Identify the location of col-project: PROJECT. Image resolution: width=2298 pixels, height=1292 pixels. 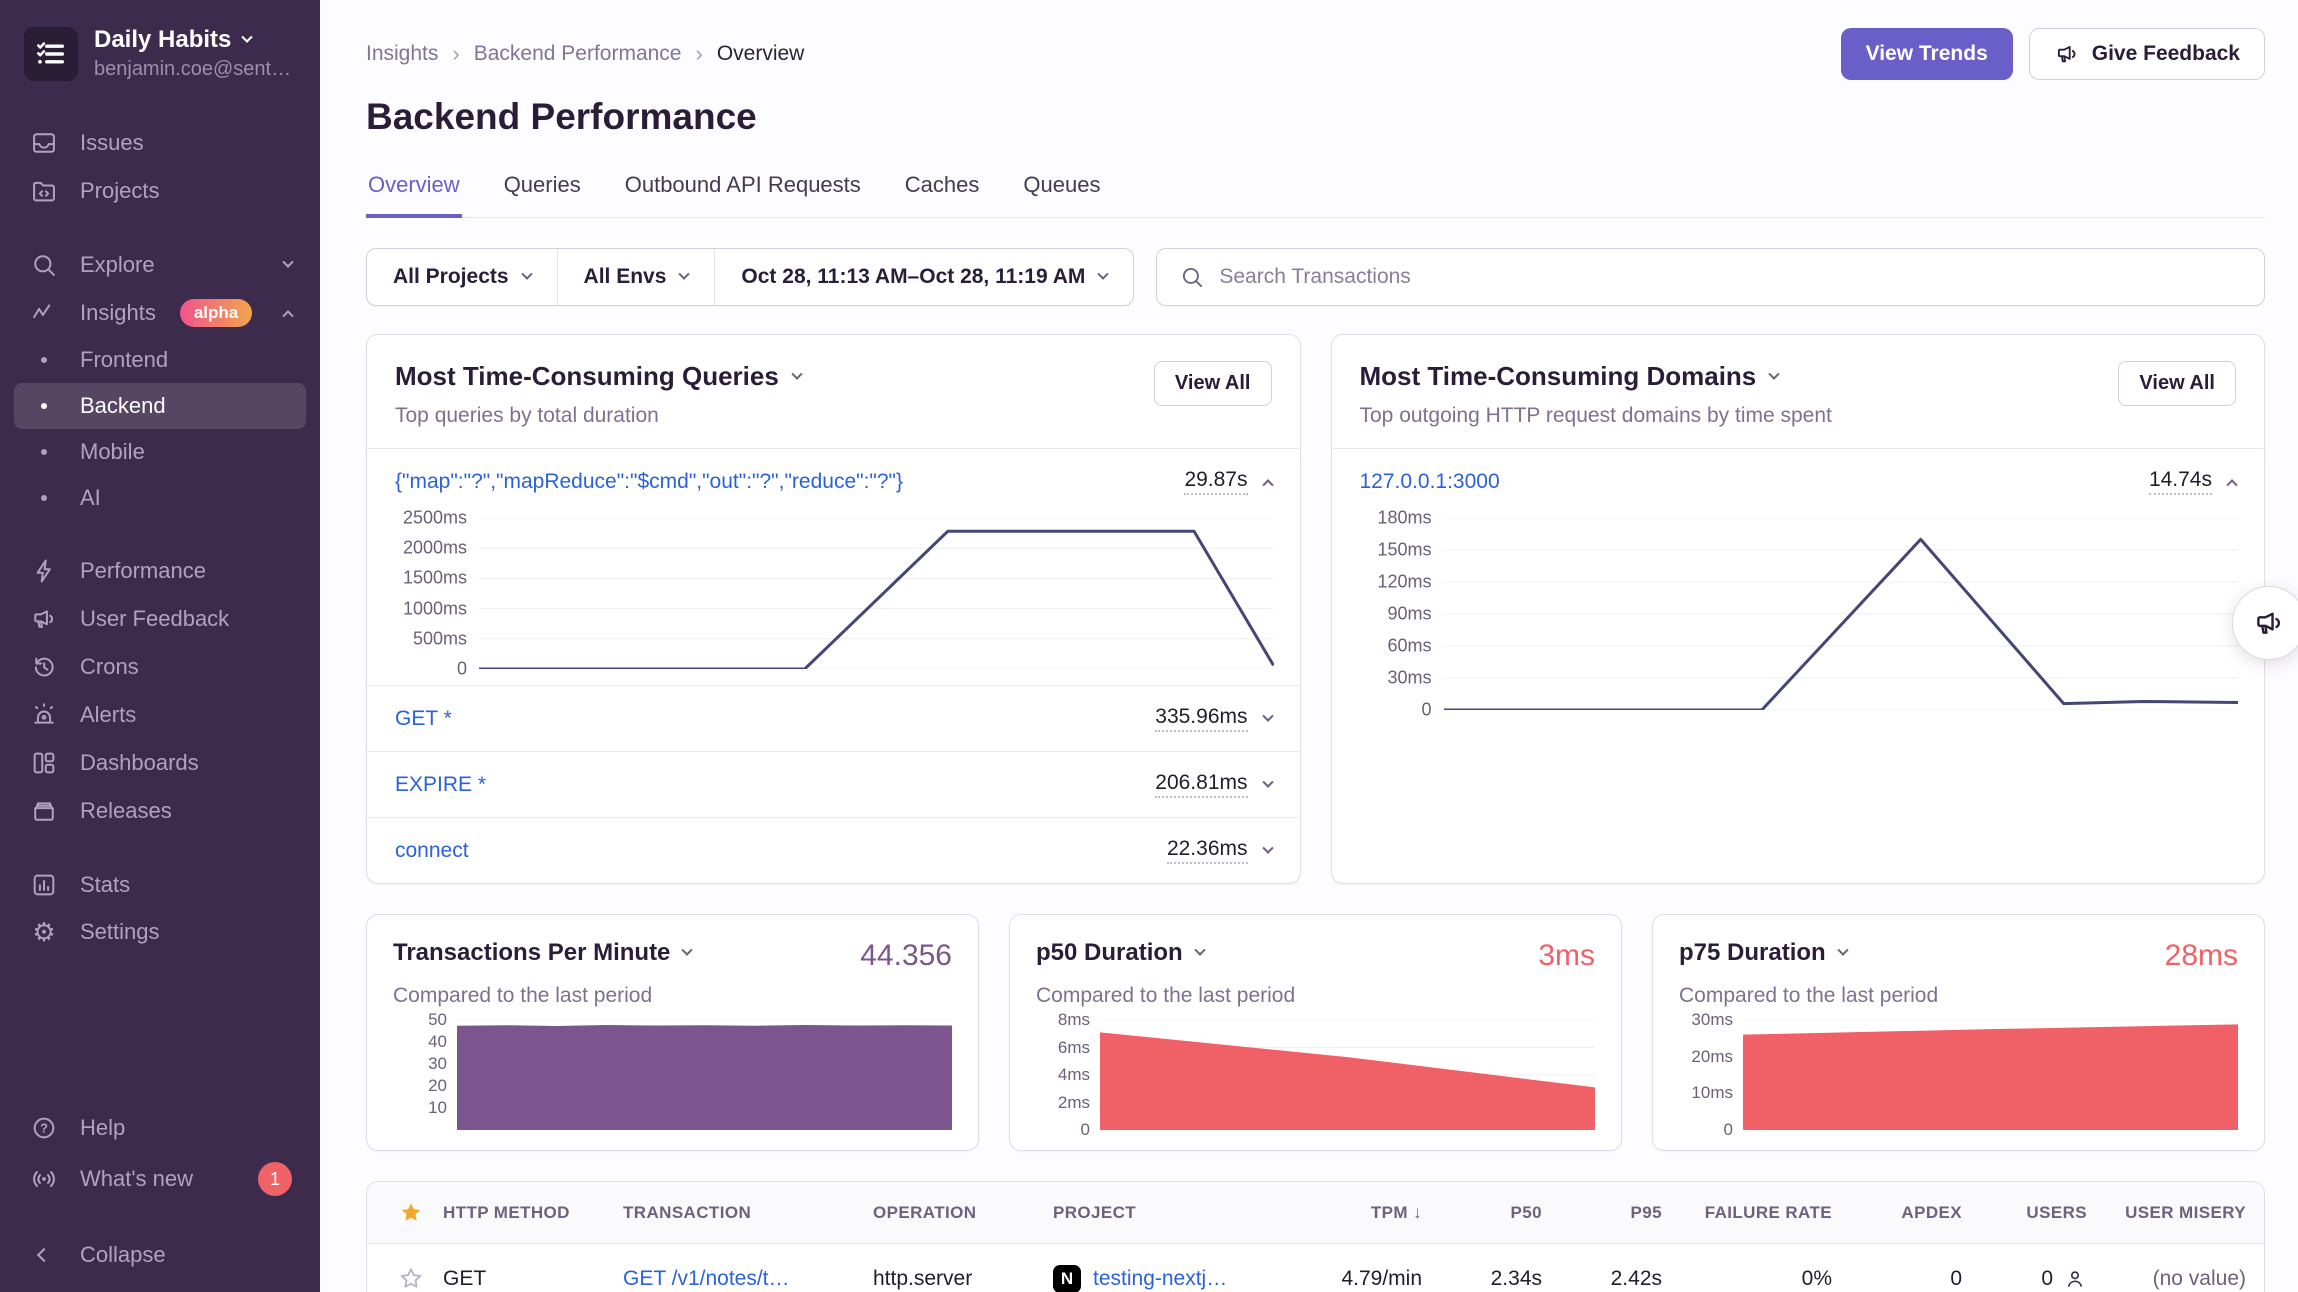
(1095, 1212).